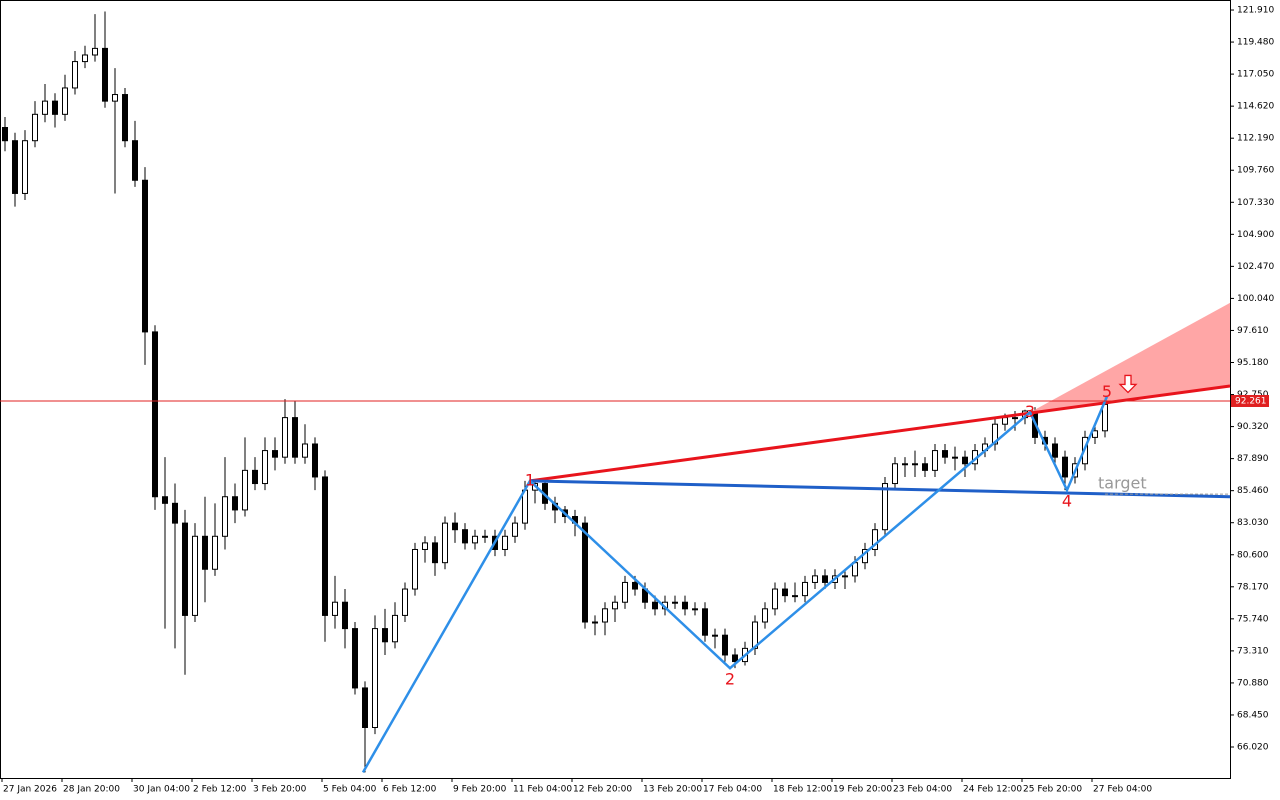  I want to click on y-tick-label: 66.020, so click(1253, 748).